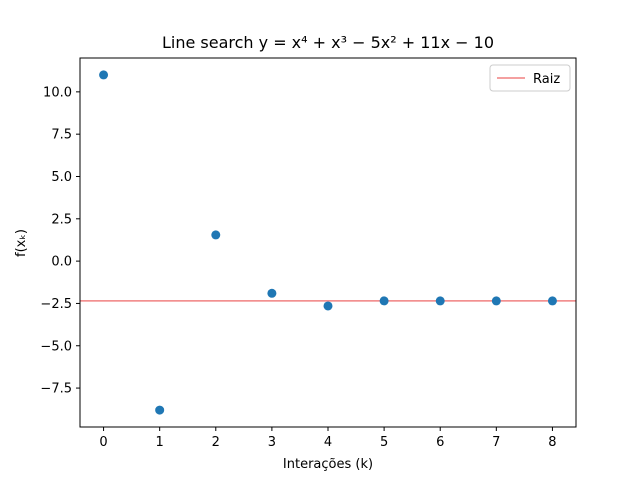  Describe the element at coordinates (61, 177) in the screenshot. I see `y-tick-label: 5.0` at that location.